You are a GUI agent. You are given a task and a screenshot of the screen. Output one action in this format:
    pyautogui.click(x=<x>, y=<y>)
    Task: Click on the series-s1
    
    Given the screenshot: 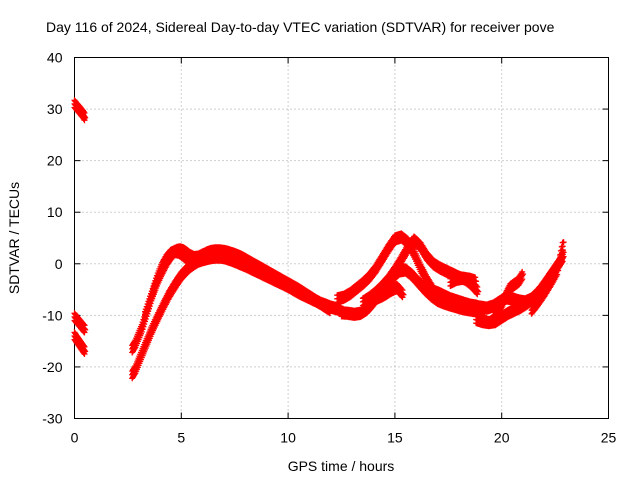 What is the action you would take?
    pyautogui.click(x=80, y=110)
    